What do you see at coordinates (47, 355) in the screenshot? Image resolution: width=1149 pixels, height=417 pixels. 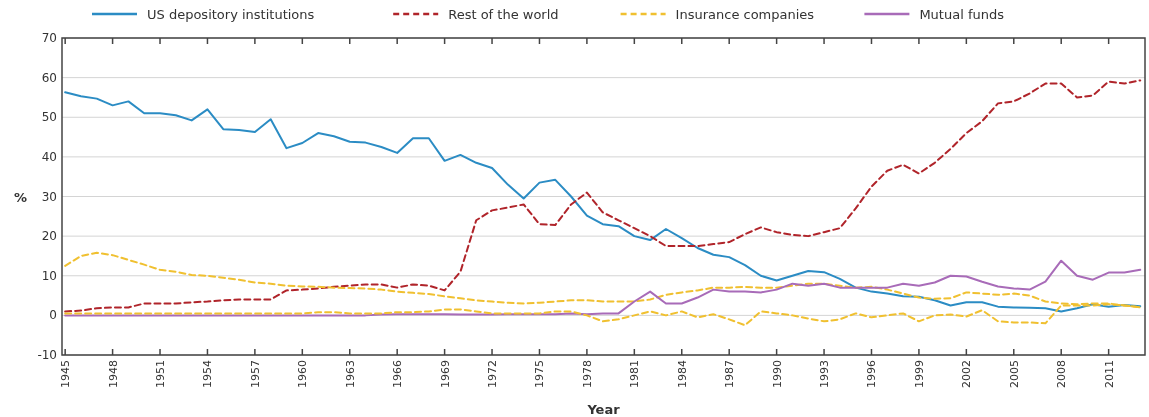 I see `y-tick-label: -10` at bounding box center [47, 355].